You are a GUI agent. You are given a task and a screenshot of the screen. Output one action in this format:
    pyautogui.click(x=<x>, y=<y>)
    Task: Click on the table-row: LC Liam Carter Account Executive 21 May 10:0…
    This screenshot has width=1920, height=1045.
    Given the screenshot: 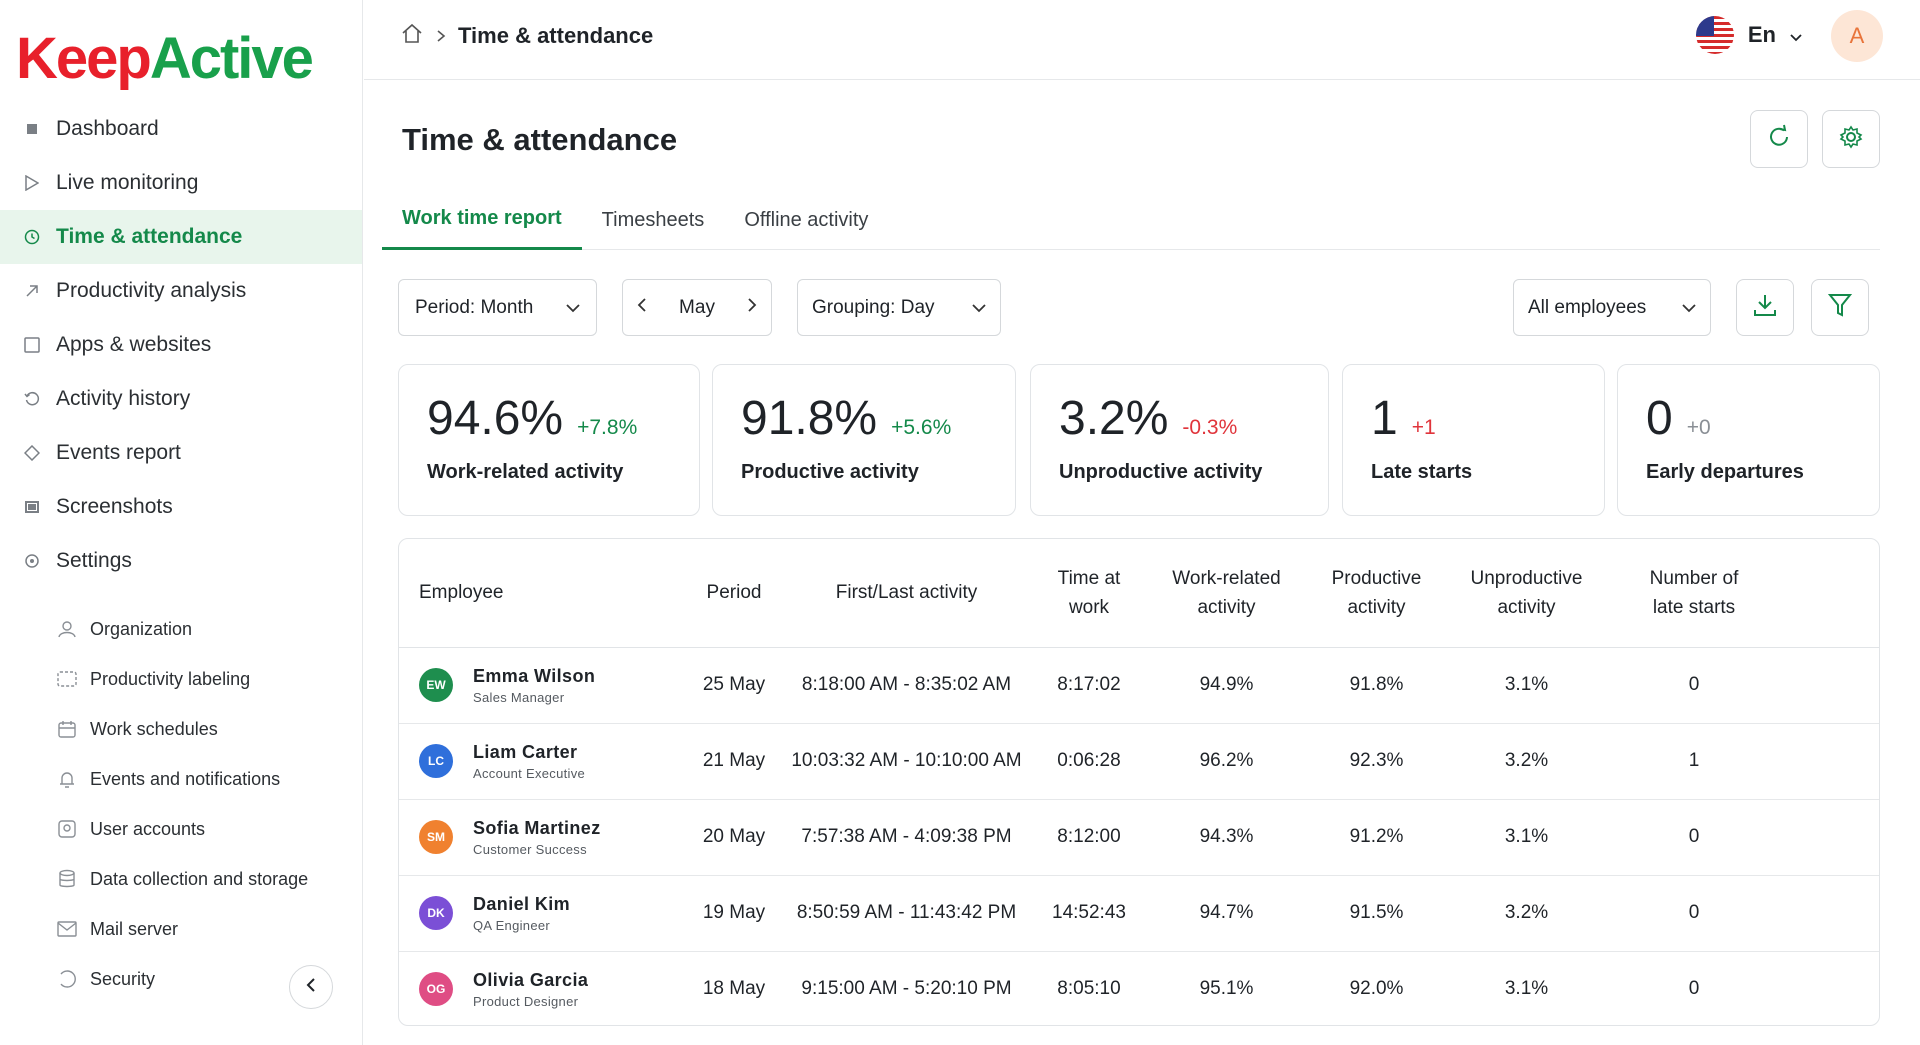 What is the action you would take?
    pyautogui.click(x=1139, y=761)
    